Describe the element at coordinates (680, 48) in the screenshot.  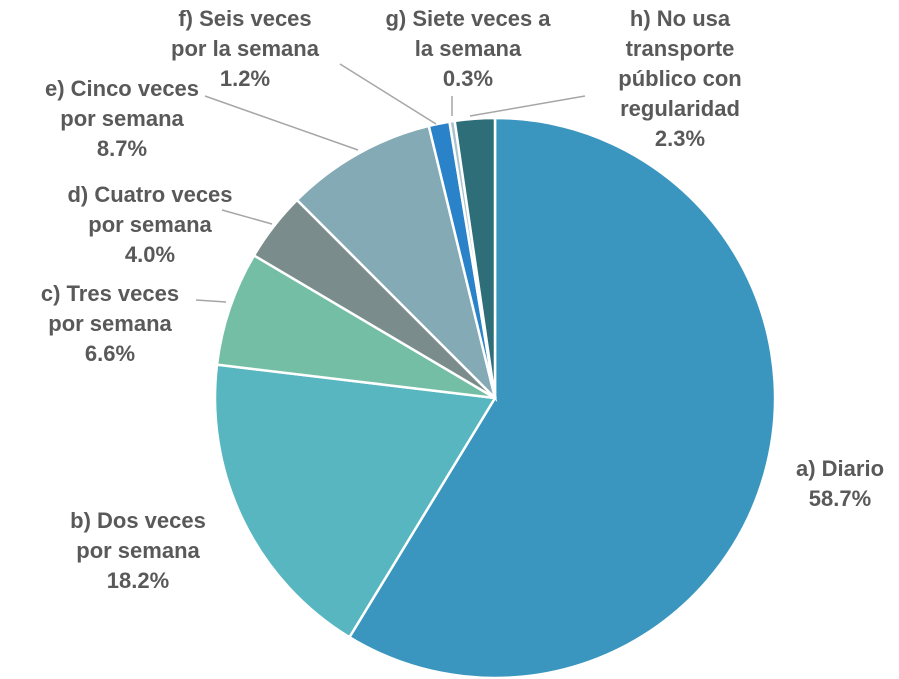
I see `category-label: transporte` at that location.